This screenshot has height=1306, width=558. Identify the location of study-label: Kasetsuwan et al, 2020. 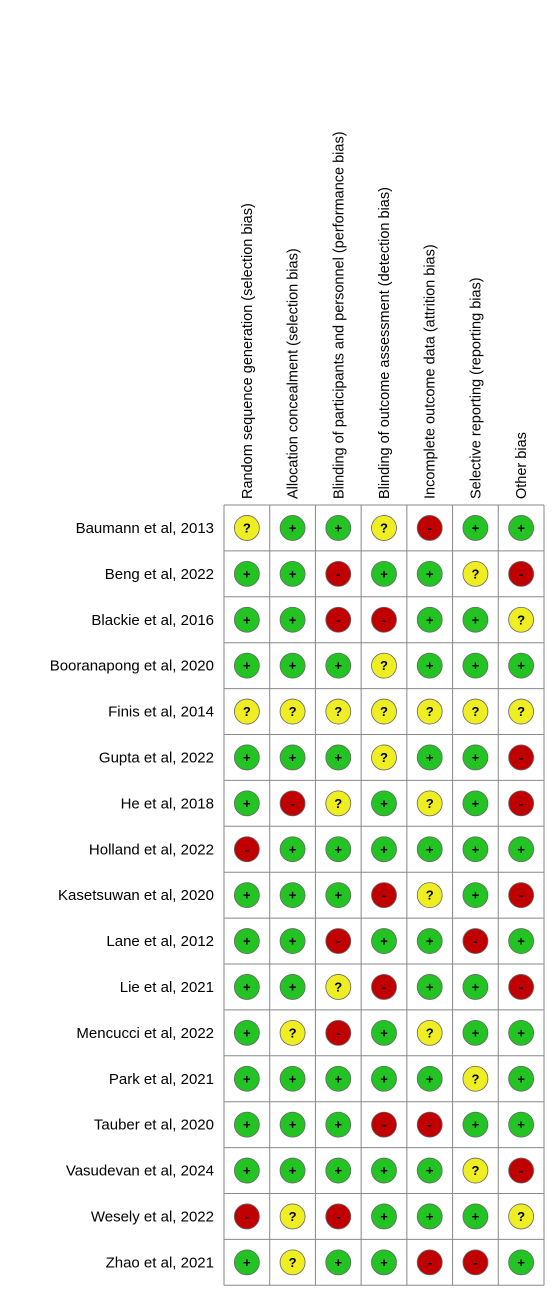
(136, 895).